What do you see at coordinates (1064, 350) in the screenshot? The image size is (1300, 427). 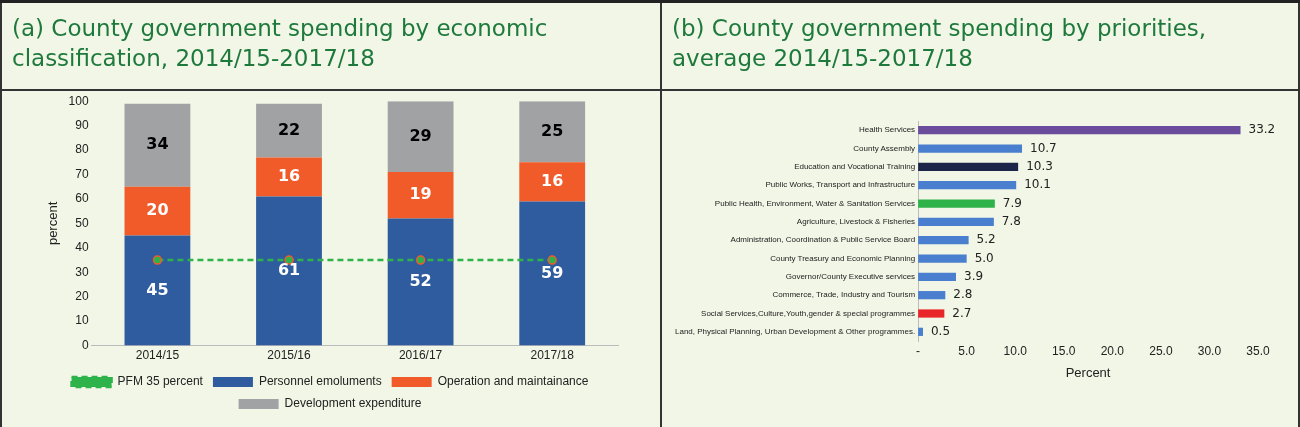 I see `x-tick-label: 15.0` at bounding box center [1064, 350].